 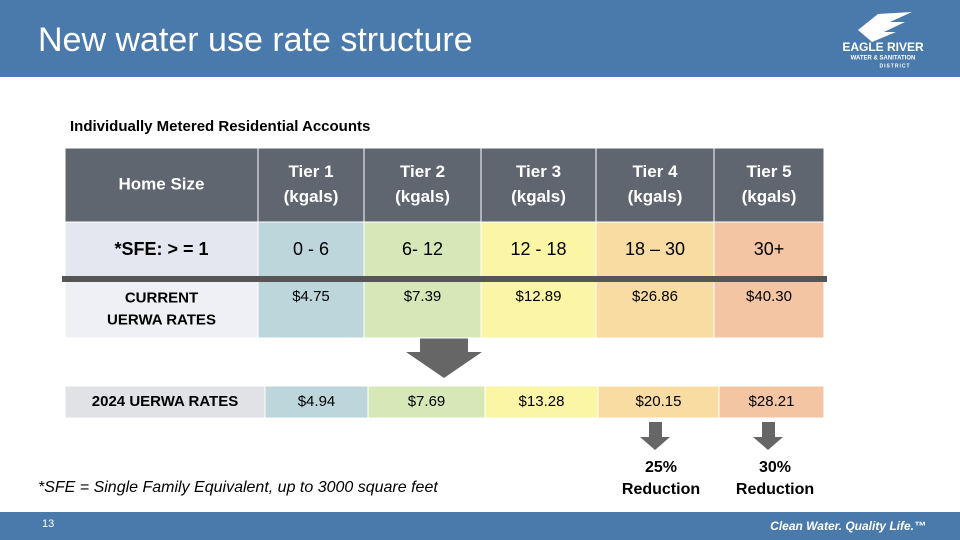 I want to click on cell-text: 18 – 30, so click(x=655, y=249).